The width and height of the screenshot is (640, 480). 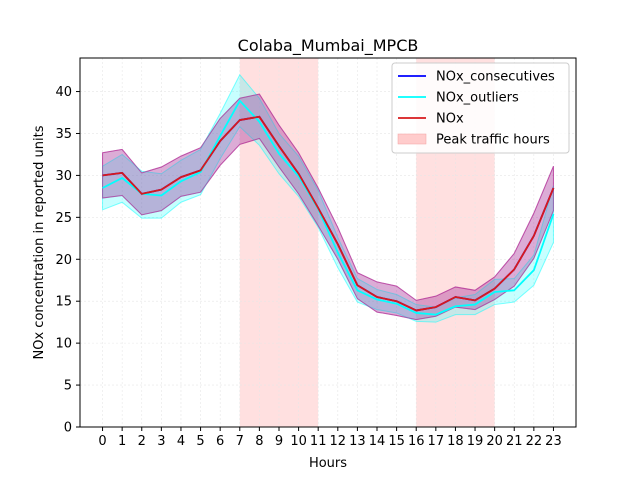 What do you see at coordinates (436, 441) in the screenshot?
I see `x-tick-label: 17` at bounding box center [436, 441].